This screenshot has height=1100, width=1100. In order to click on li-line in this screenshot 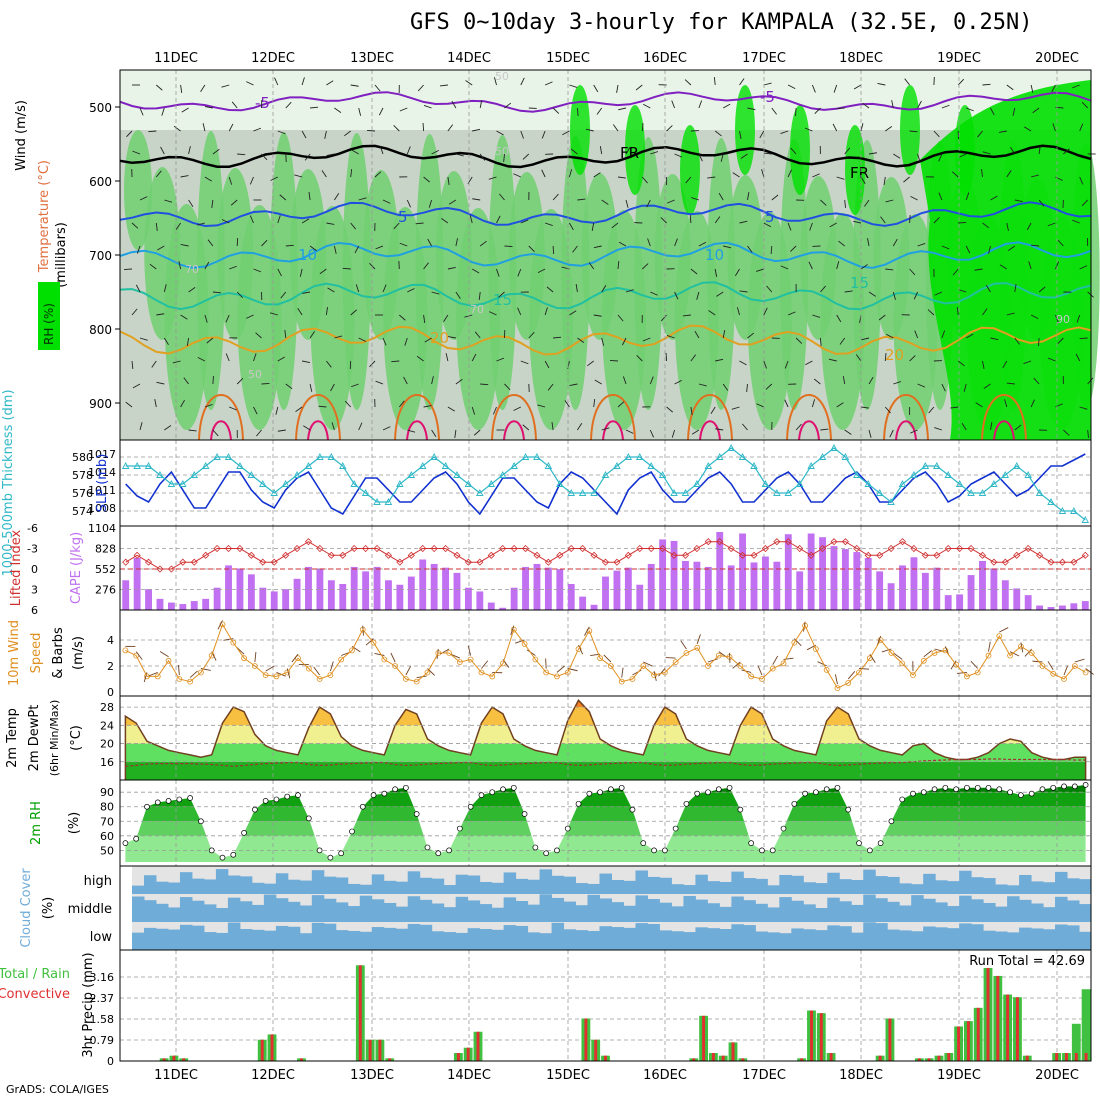, I will do `click(605, 555)`.